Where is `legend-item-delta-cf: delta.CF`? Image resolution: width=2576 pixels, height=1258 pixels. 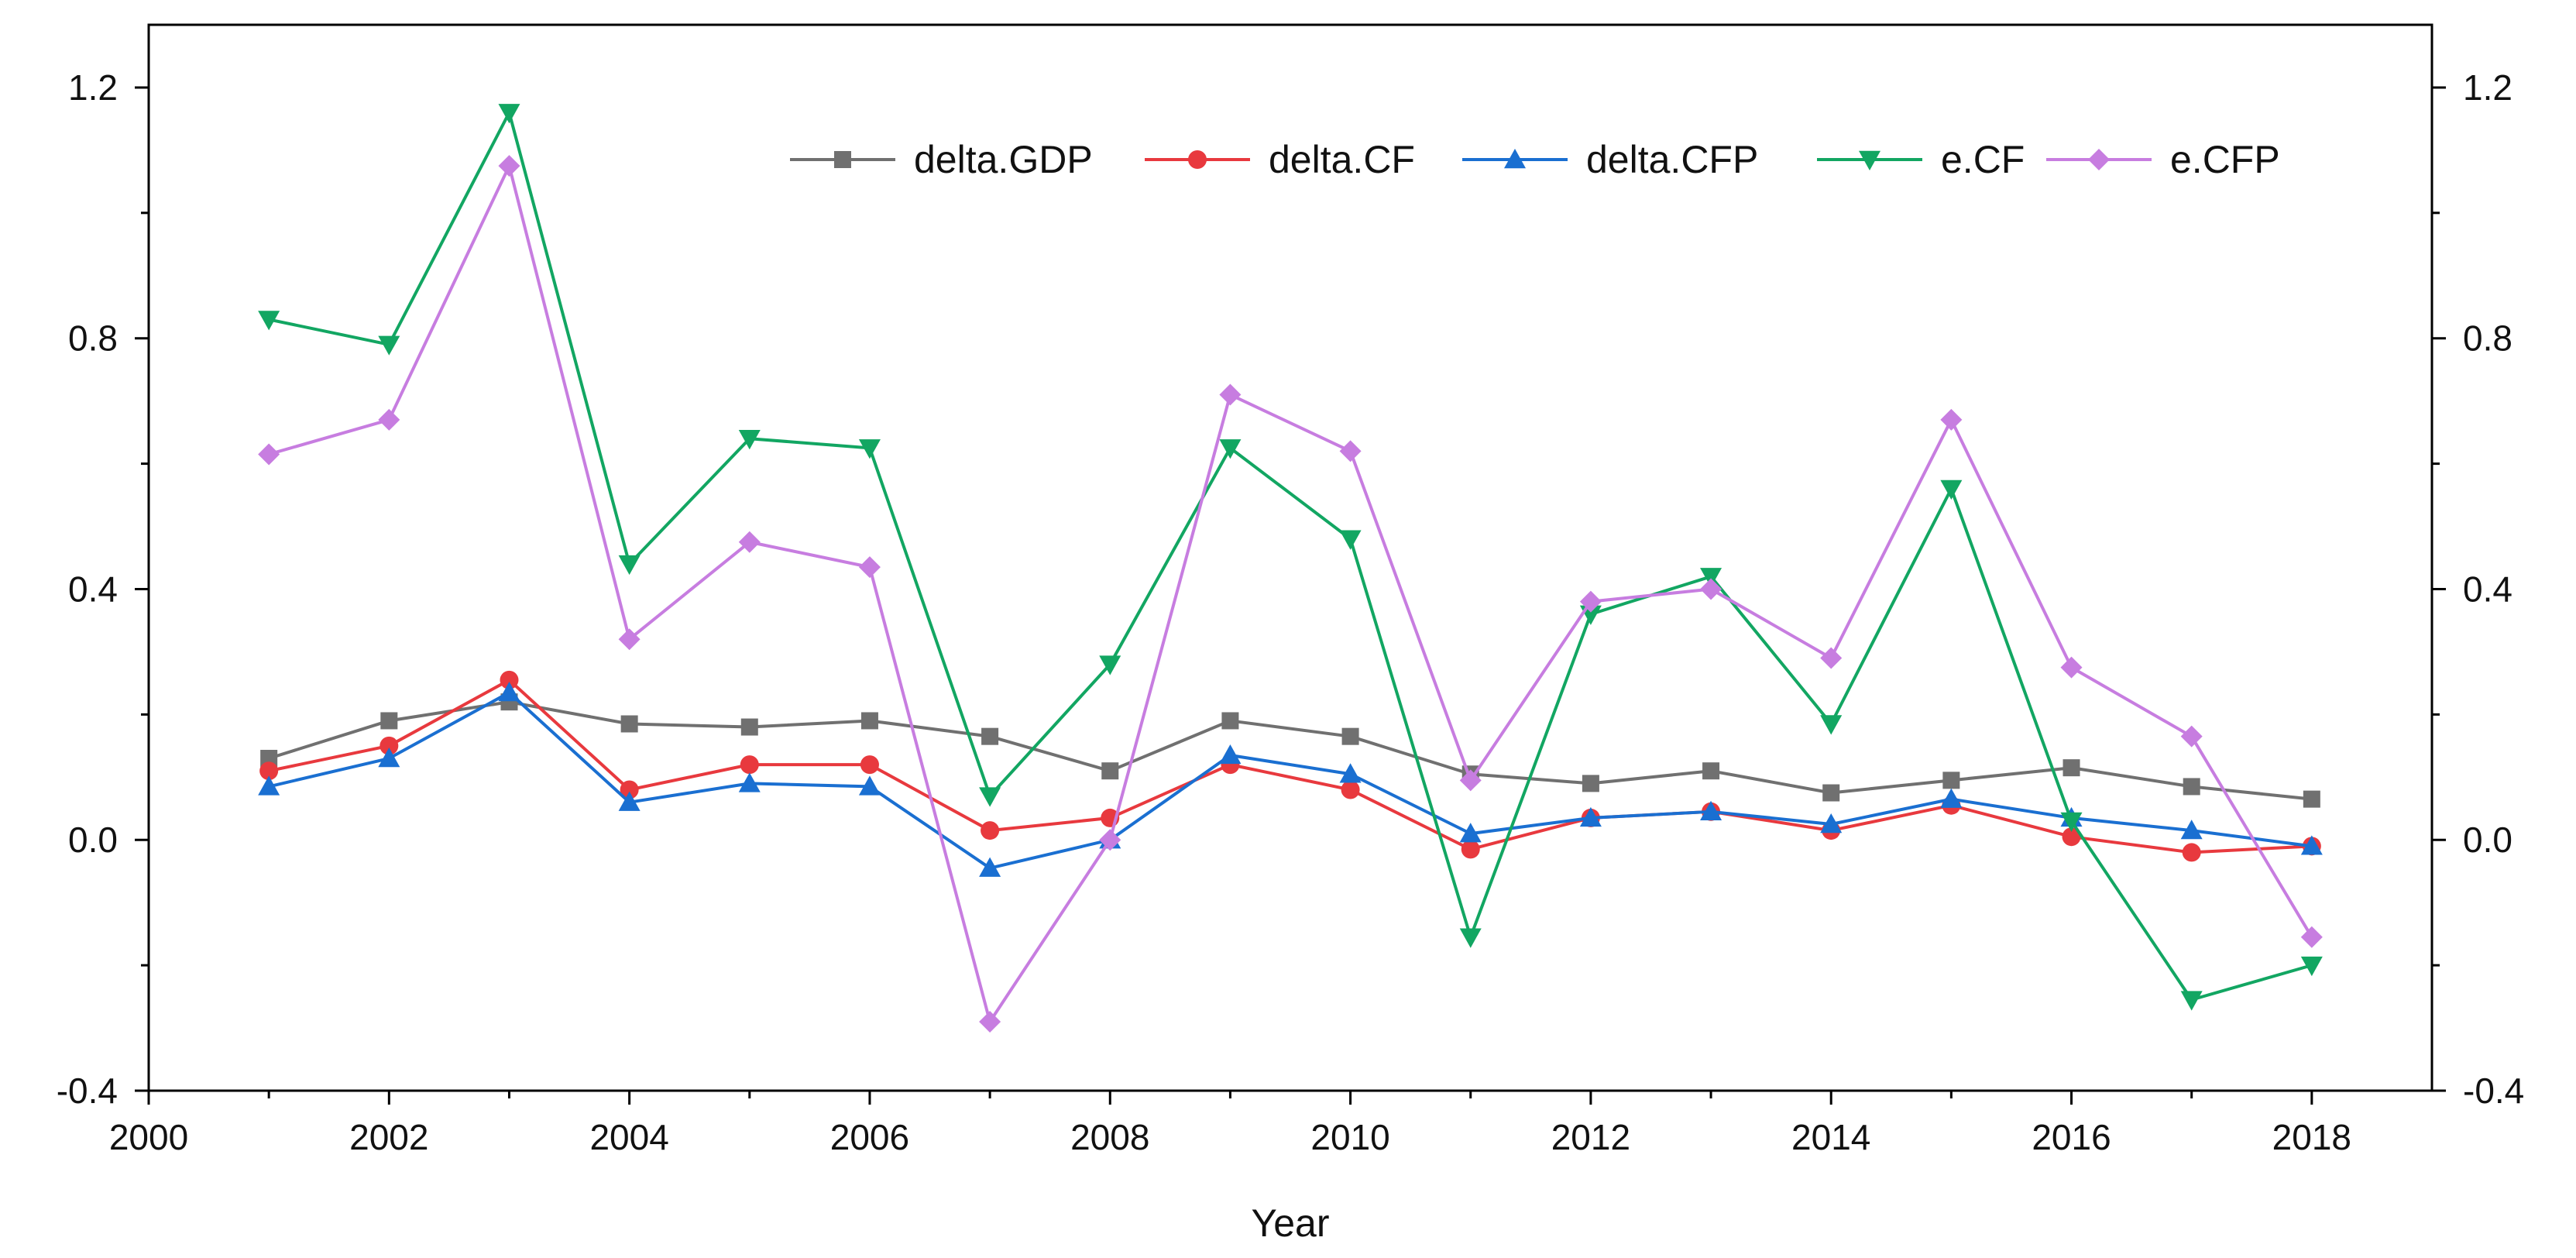 legend-item-delta-cf: delta.CF is located at coordinates (1280, 159).